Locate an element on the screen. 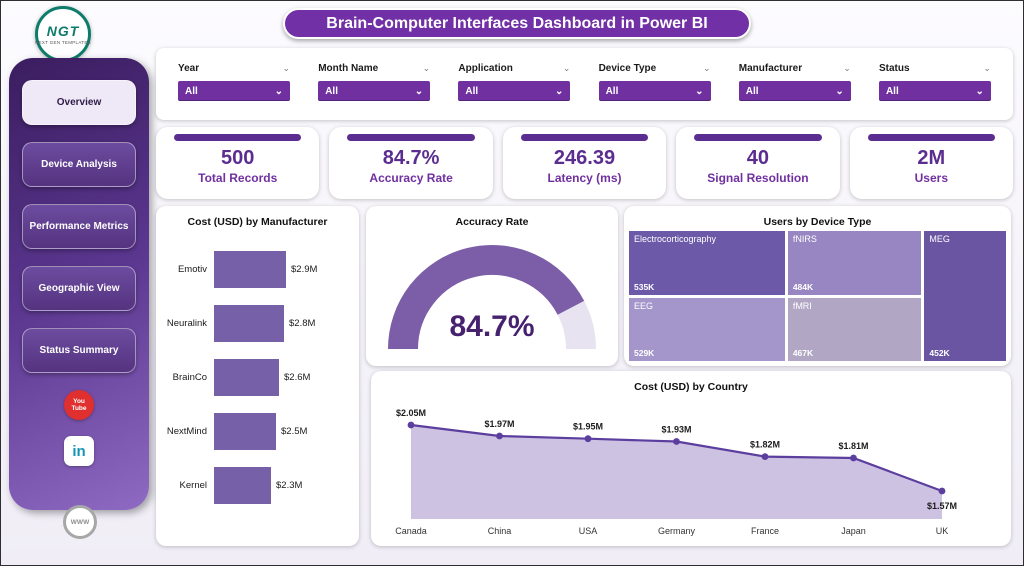 The width and height of the screenshot is (1024, 566). filter-application: Application ⌄ All ⌄ is located at coordinates (514, 90).